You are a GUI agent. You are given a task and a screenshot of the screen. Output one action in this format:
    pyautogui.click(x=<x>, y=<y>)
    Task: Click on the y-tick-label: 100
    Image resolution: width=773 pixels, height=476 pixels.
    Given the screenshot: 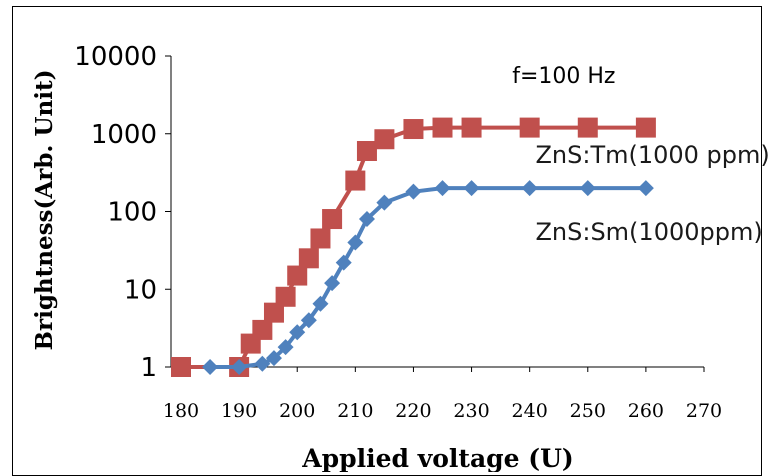 What is the action you would take?
    pyautogui.click(x=132, y=213)
    